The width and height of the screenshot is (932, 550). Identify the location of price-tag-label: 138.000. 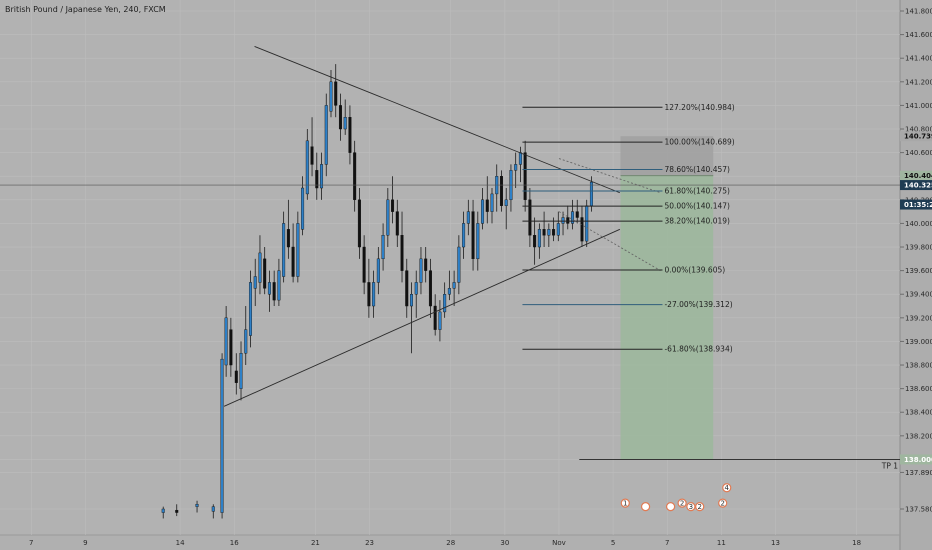
(918, 460).